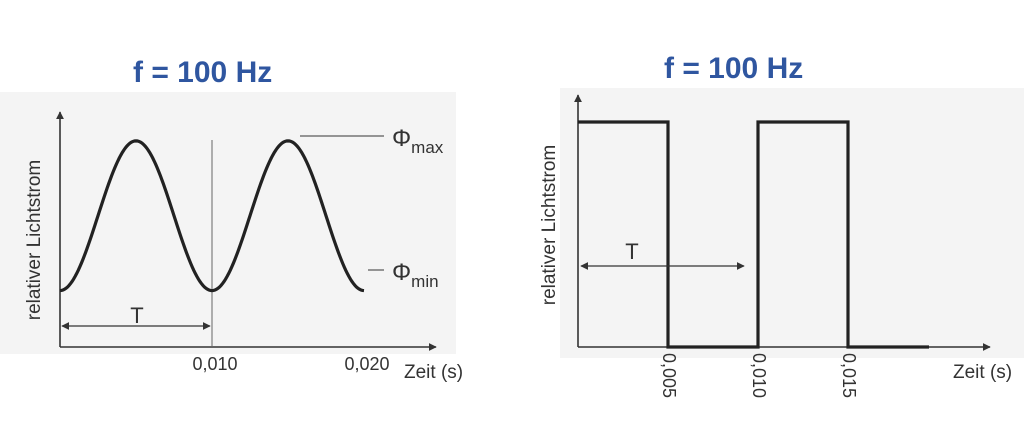  What do you see at coordinates (366, 364) in the screenshot?
I see `left-x-tick-label: 0,020` at bounding box center [366, 364].